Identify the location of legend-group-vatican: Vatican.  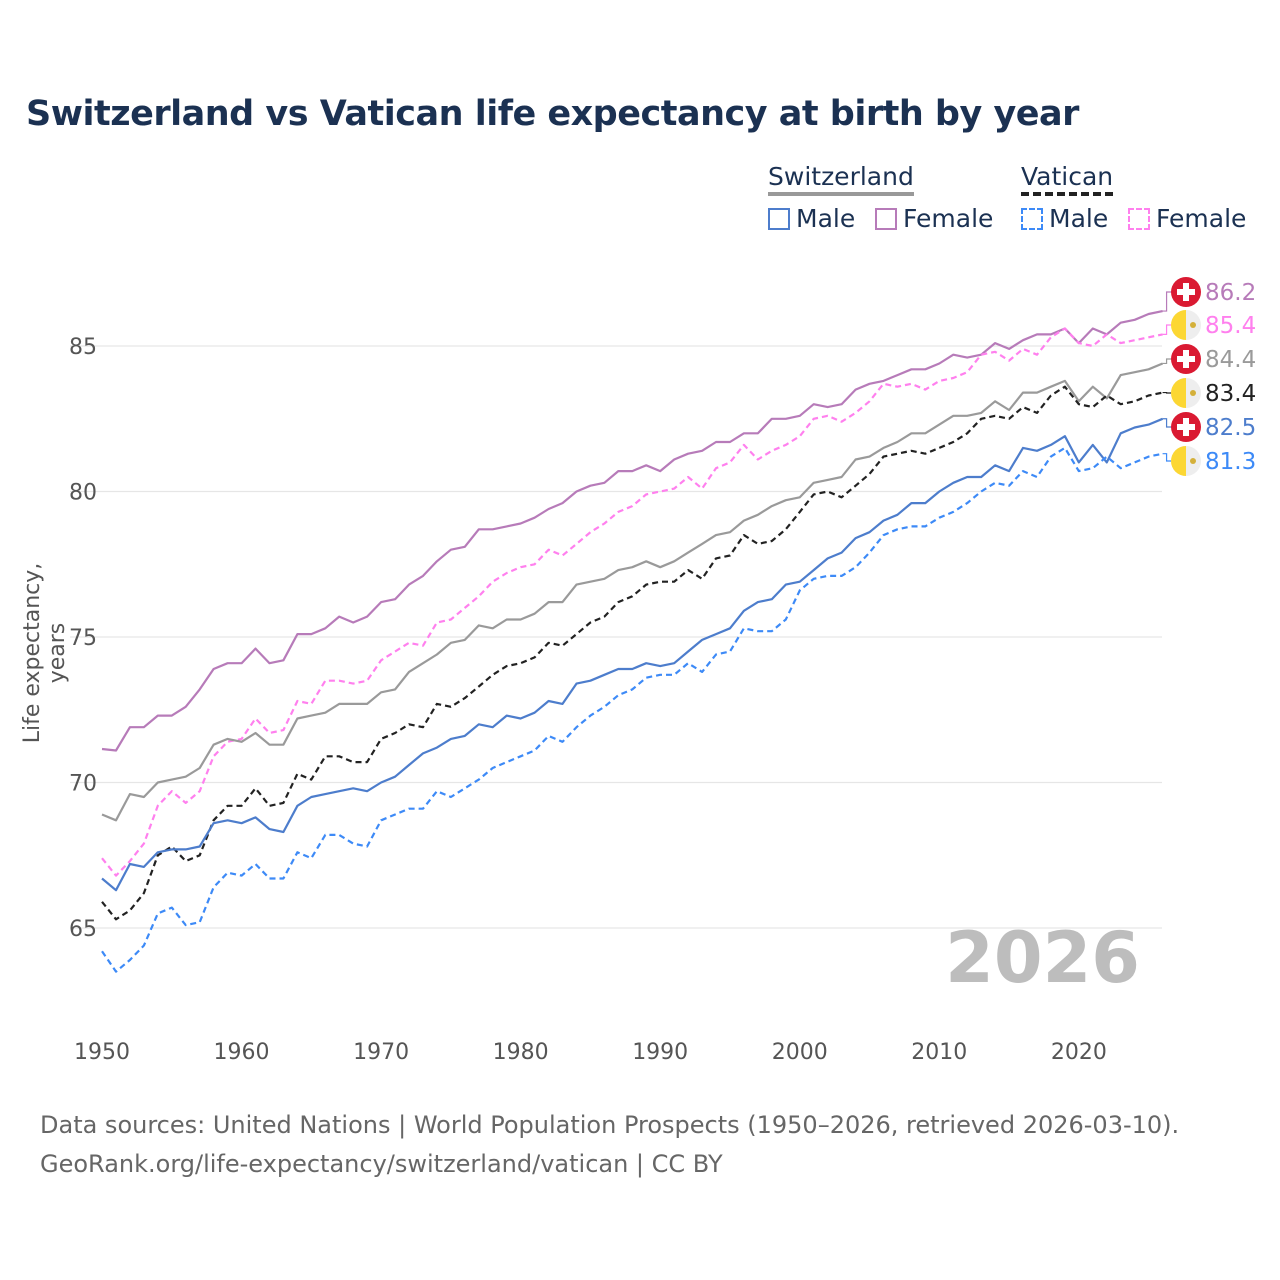
(1067, 179).